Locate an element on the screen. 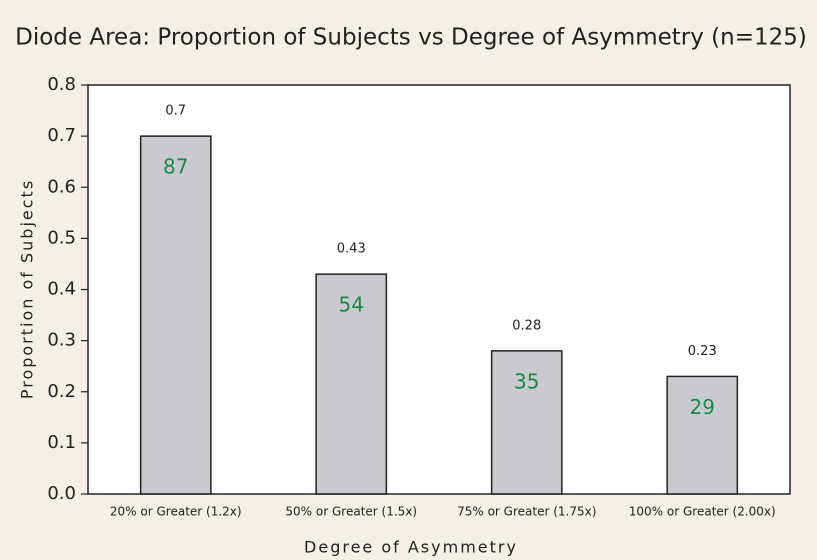  y-axis-label: Proportion of Subjects is located at coordinates (27, 289).